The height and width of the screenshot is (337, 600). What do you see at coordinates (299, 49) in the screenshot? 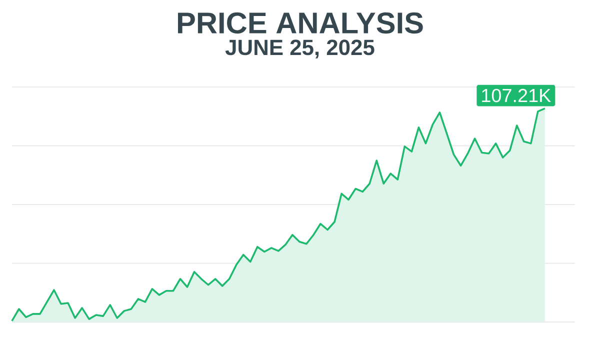
I see `chart-subtitle: JUNE 25, 2025` at bounding box center [299, 49].